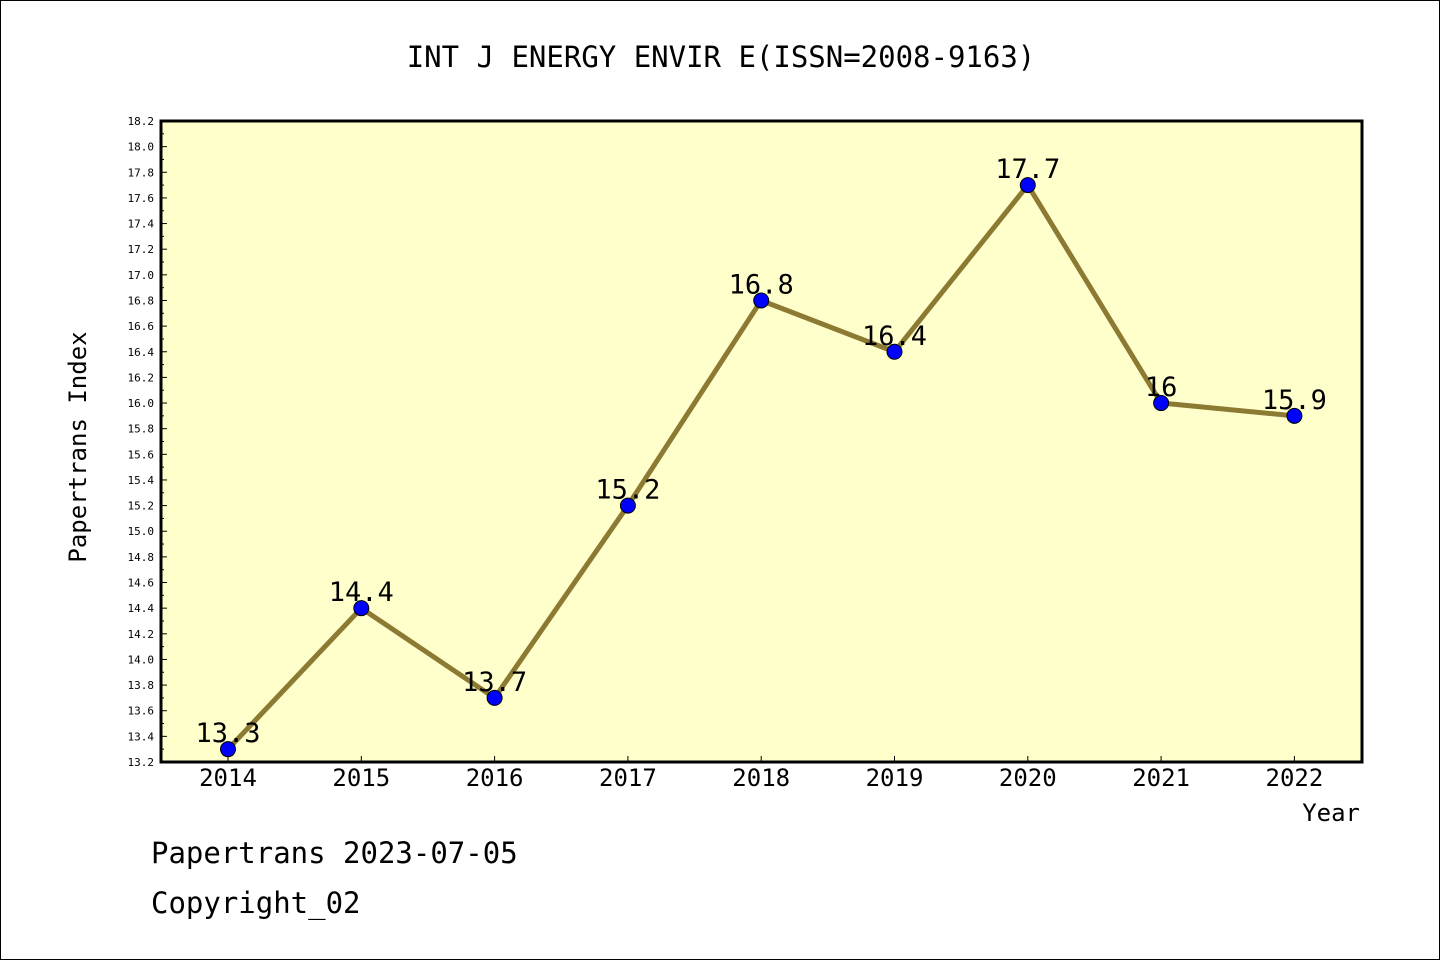 The image size is (1440, 961). Describe the element at coordinates (141, 300) in the screenshot. I see `y-tick-label: 16.8` at that location.